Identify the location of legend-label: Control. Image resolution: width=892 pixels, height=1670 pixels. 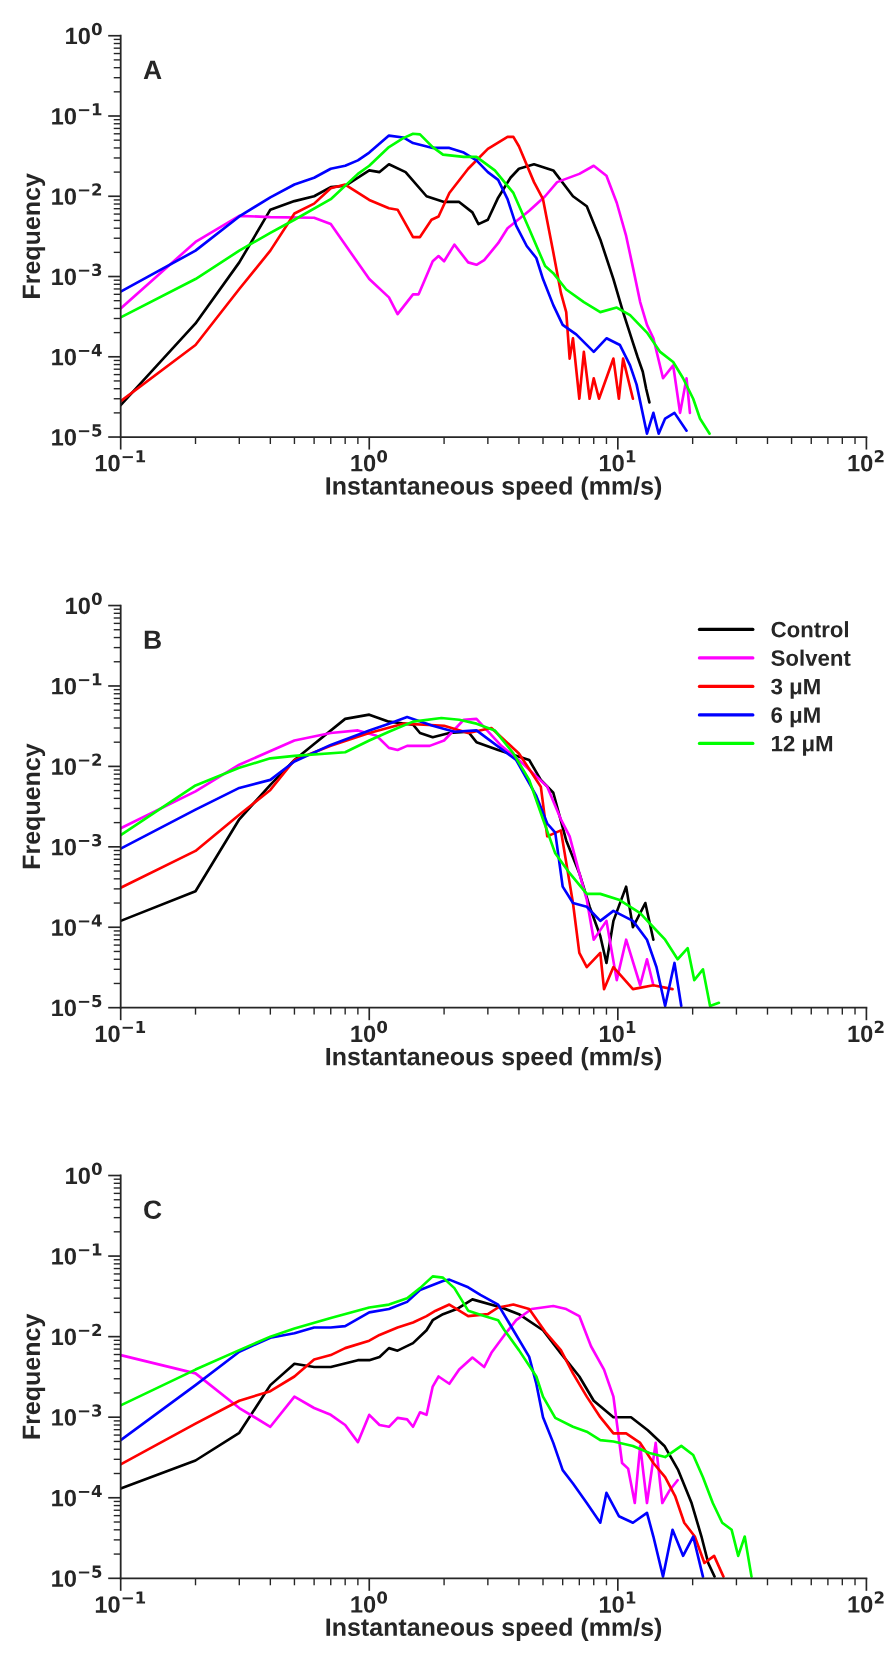
(810, 629).